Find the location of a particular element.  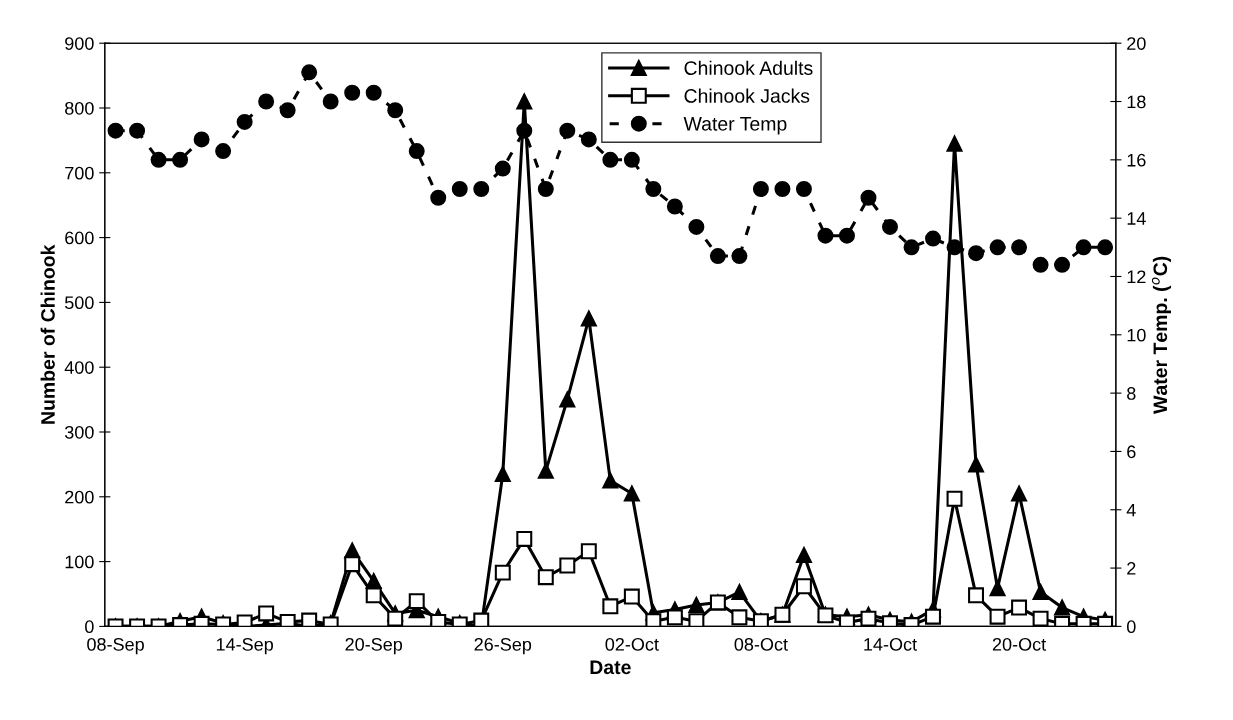

x-tick-label: 08-Oct is located at coordinates (761, 644).